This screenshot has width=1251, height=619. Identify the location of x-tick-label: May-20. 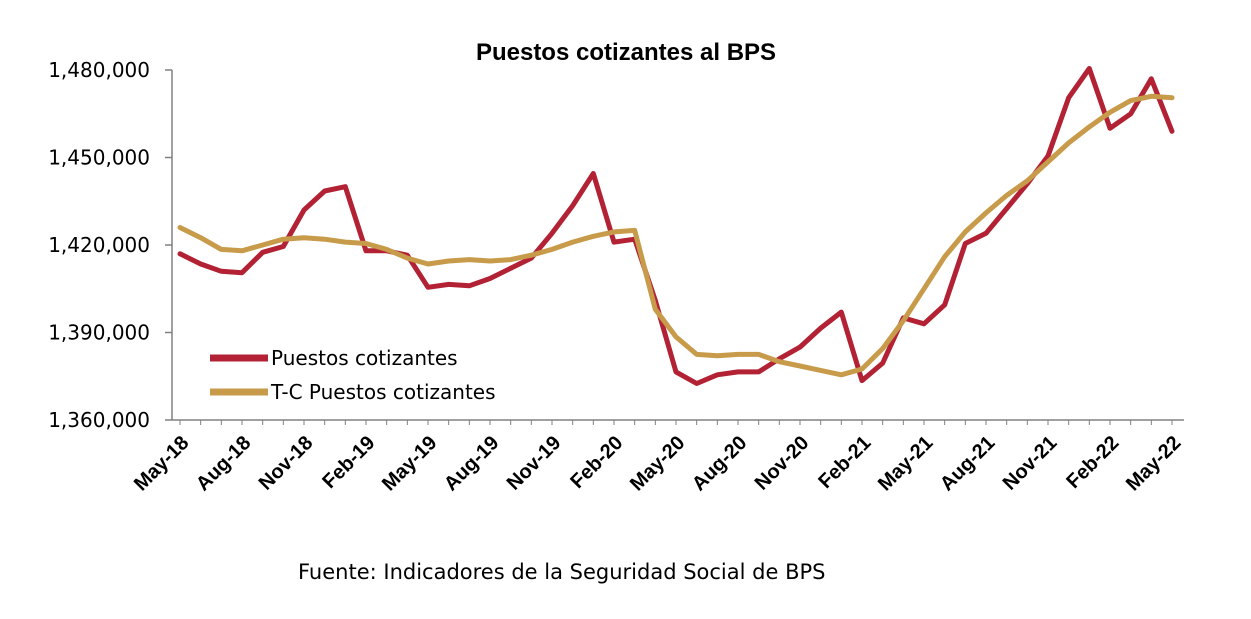
(658, 464).